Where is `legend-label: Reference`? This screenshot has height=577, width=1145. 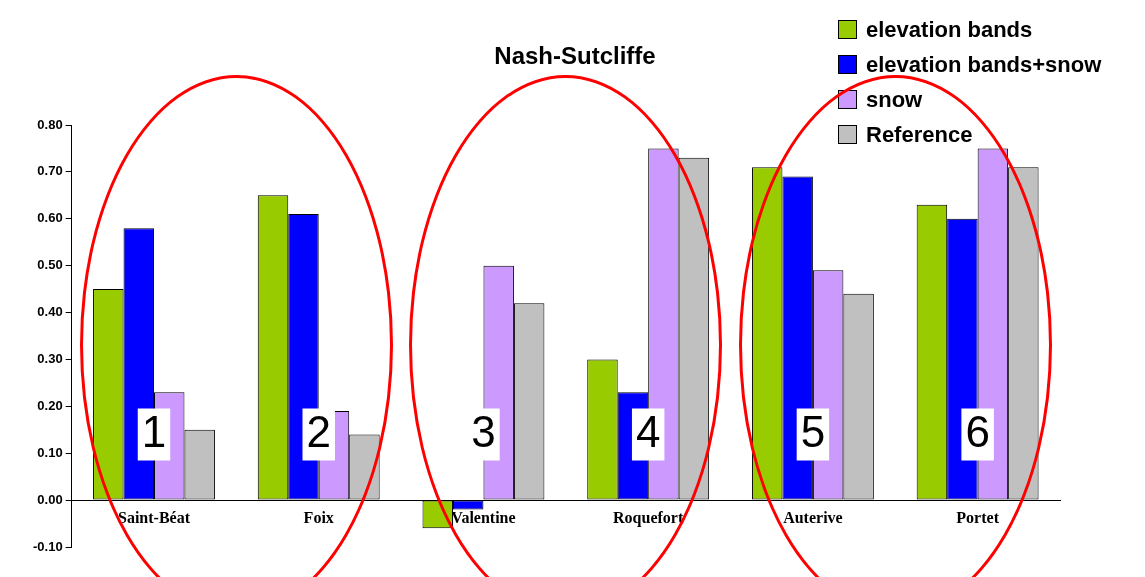
legend-label: Reference is located at coordinates (919, 134).